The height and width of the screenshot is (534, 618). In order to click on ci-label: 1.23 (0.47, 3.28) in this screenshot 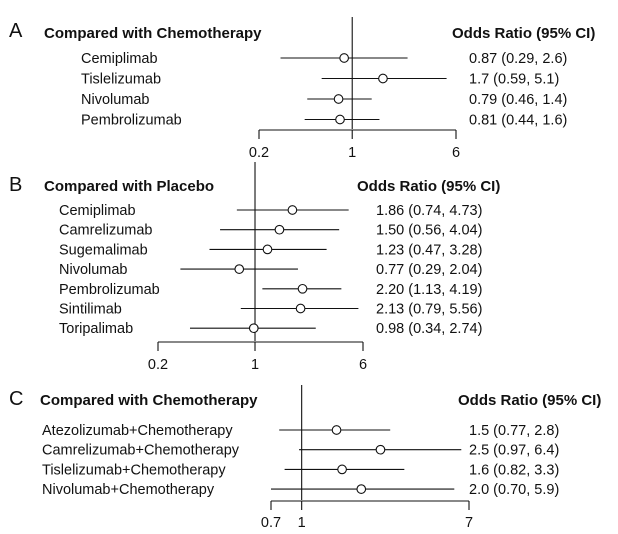, I will do `click(429, 250)`.